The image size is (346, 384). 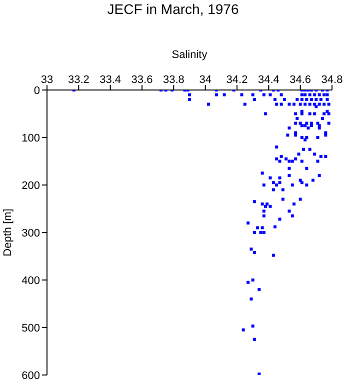 What do you see at coordinates (31, 280) in the screenshot?
I see `y-tick-label: 400` at bounding box center [31, 280].